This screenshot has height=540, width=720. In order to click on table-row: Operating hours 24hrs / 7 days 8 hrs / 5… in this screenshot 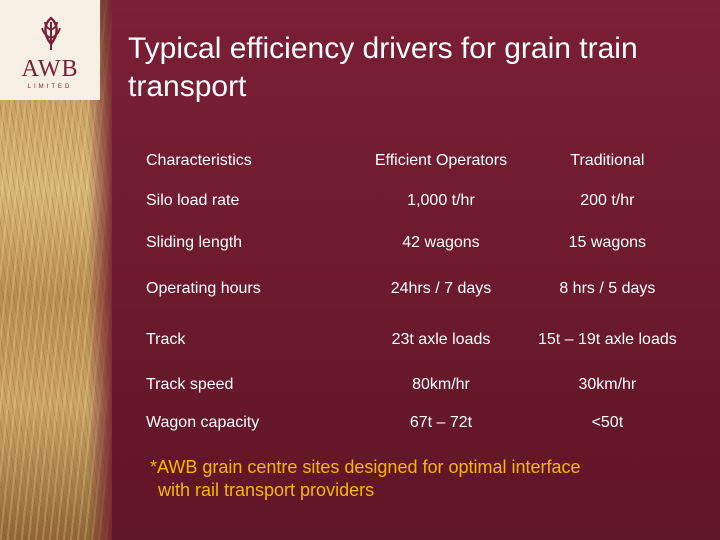, I will do `click(410, 289)`.